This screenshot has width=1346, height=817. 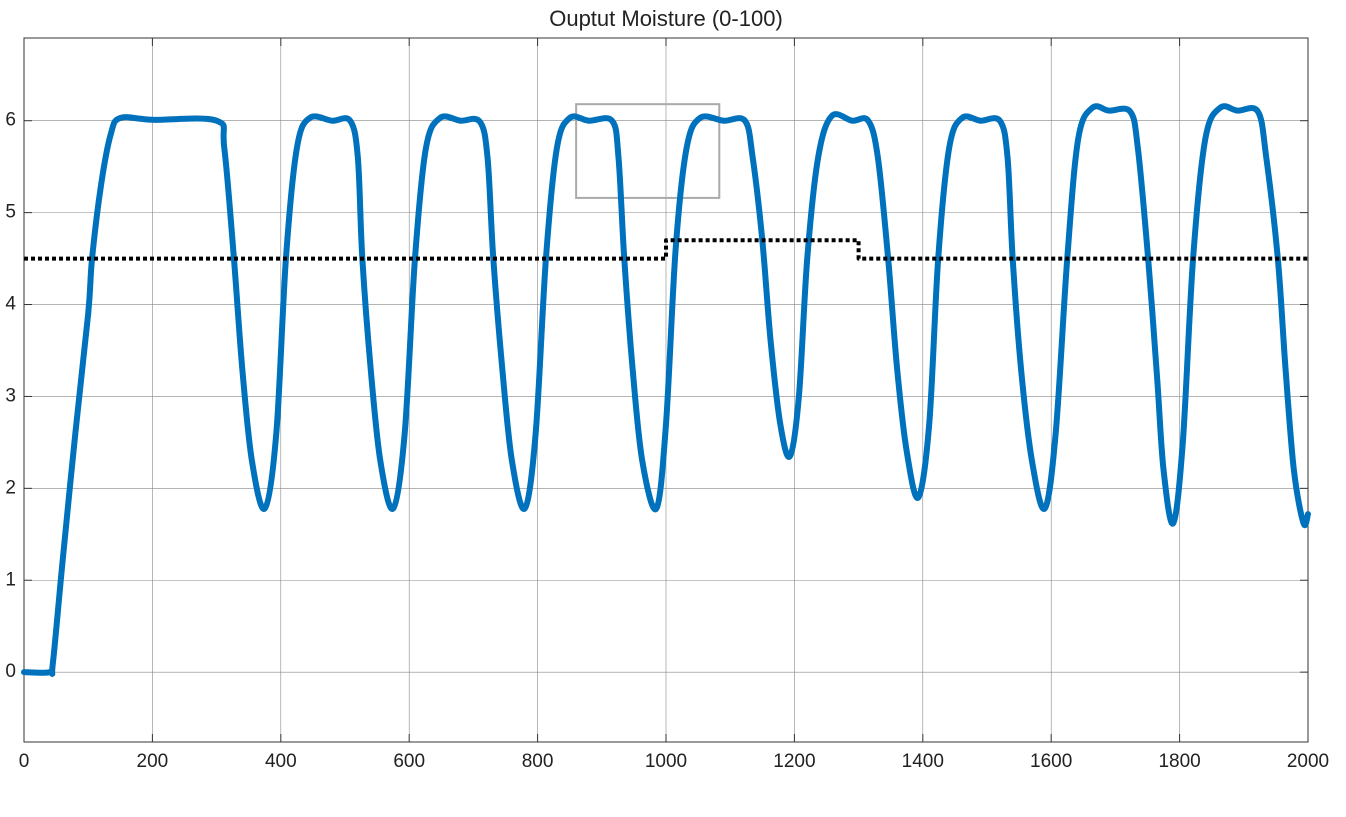 What do you see at coordinates (666, 18) in the screenshot?
I see `chart-title: Ouptut Moisture (0-100)` at bounding box center [666, 18].